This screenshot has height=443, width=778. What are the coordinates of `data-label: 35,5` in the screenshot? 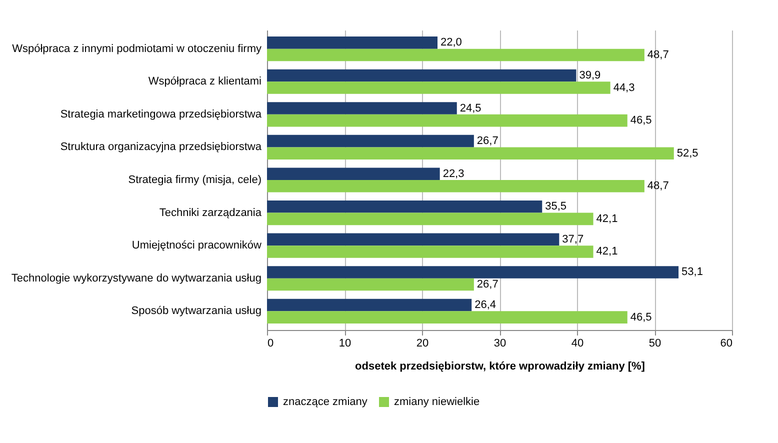 It's located at (556, 206).